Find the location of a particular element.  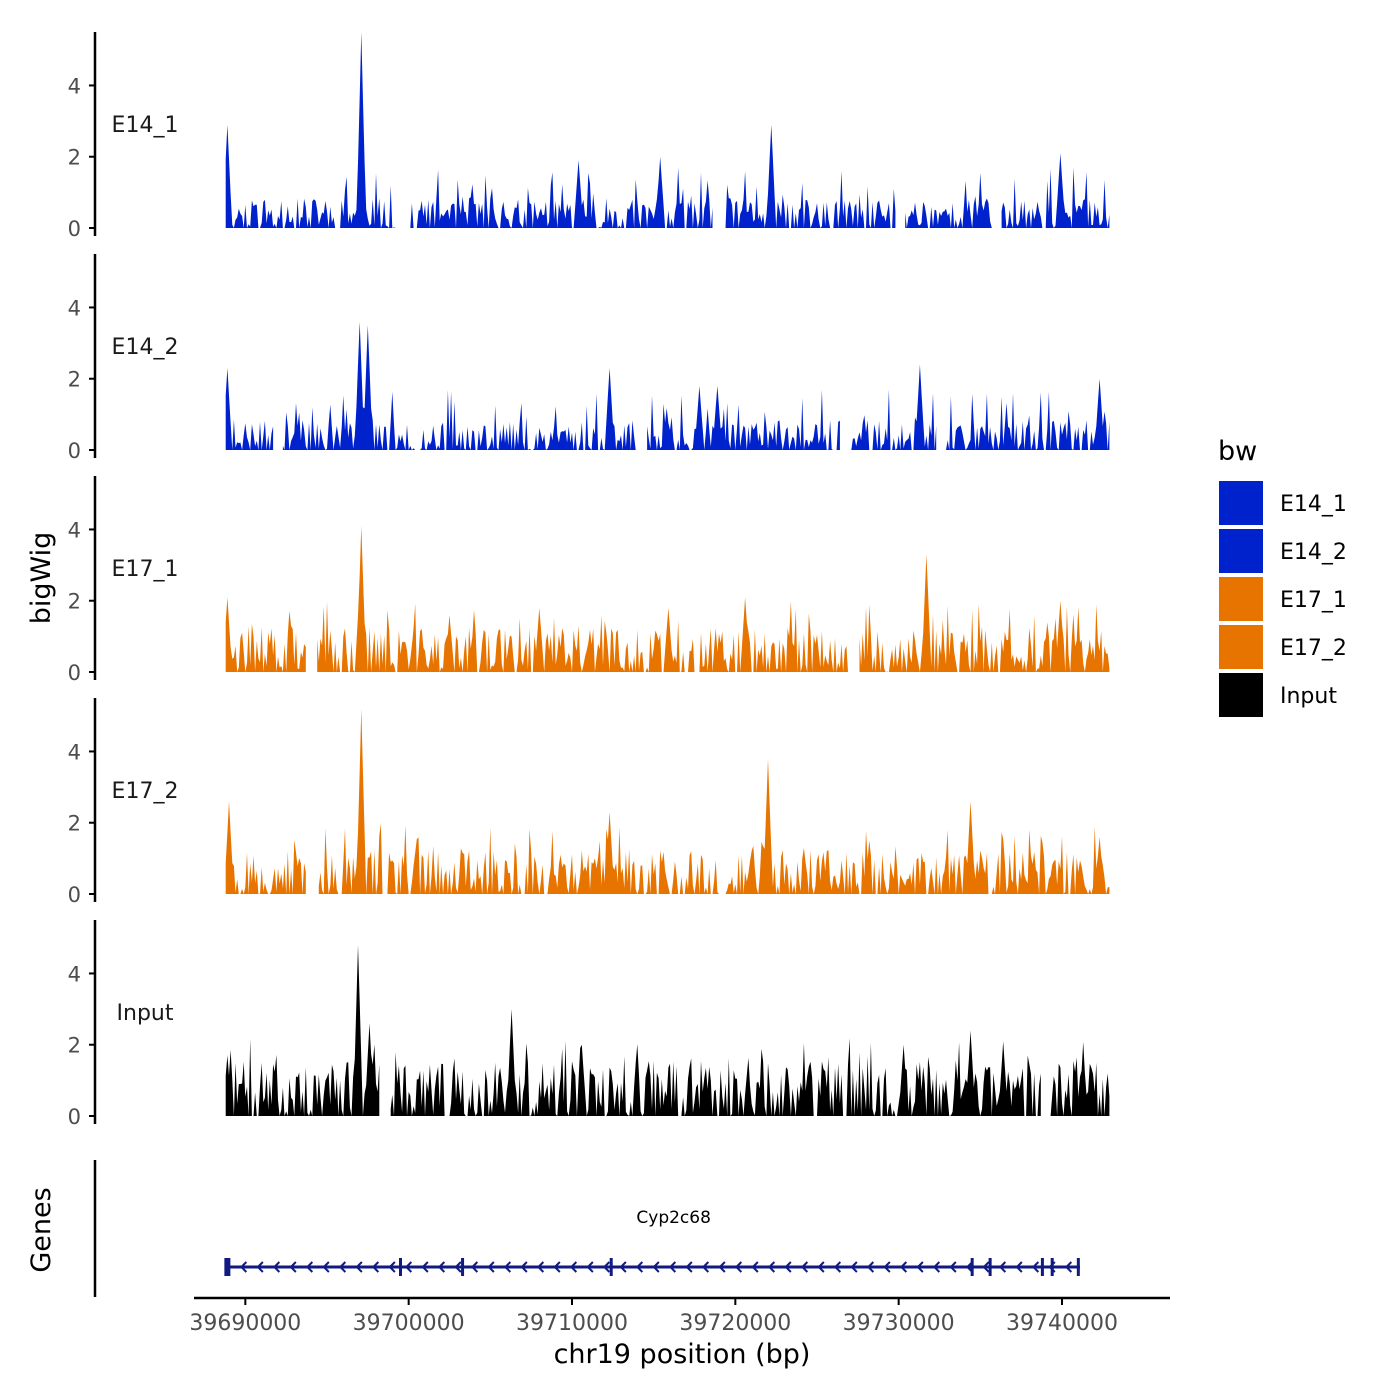

x-tick-label: 39730000 is located at coordinates (899, 1323).